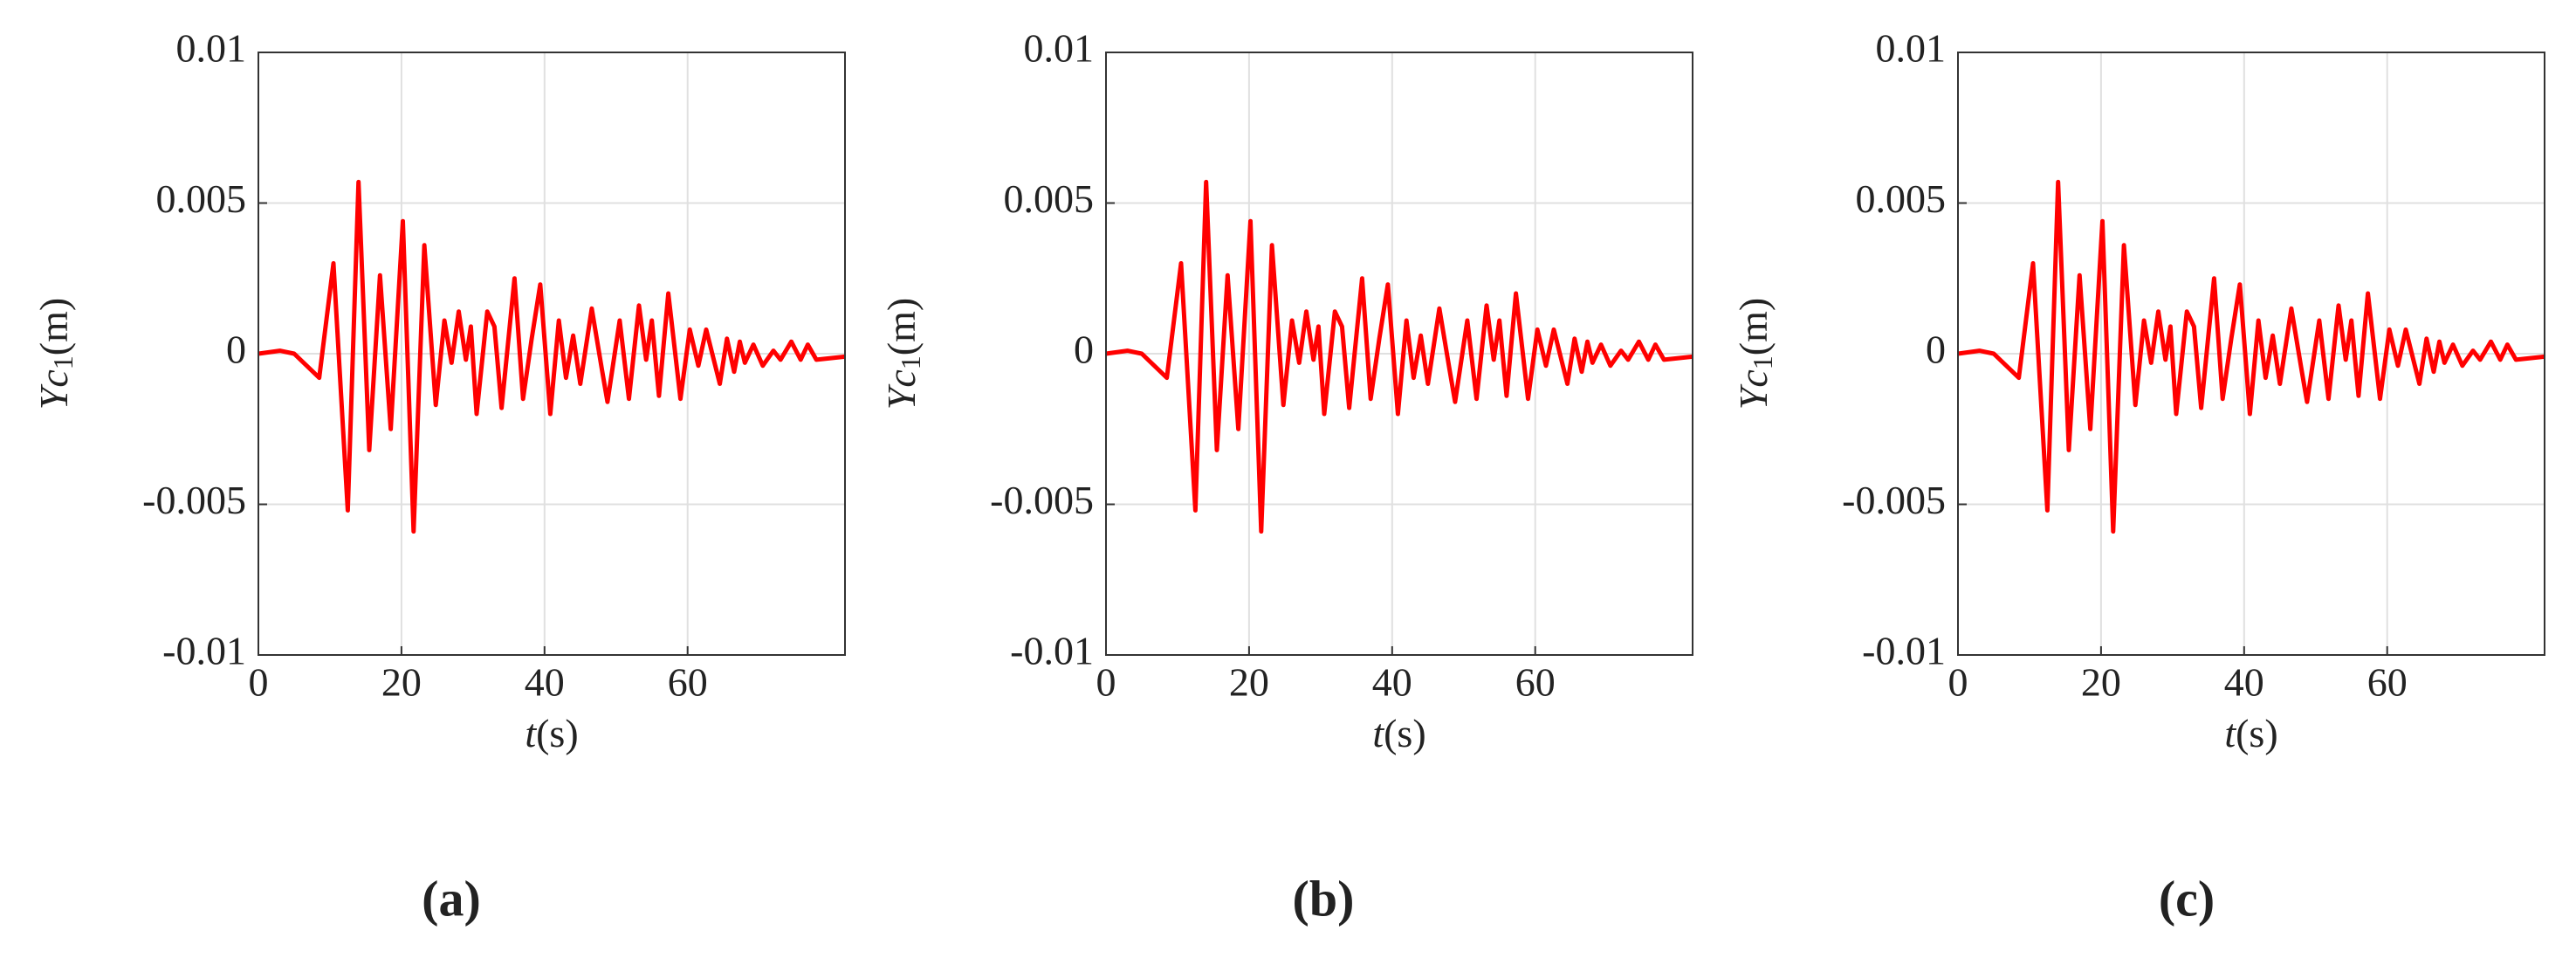 The image size is (2576, 965). Describe the element at coordinates (451, 898) in the screenshot. I see `caption: (a)` at that location.